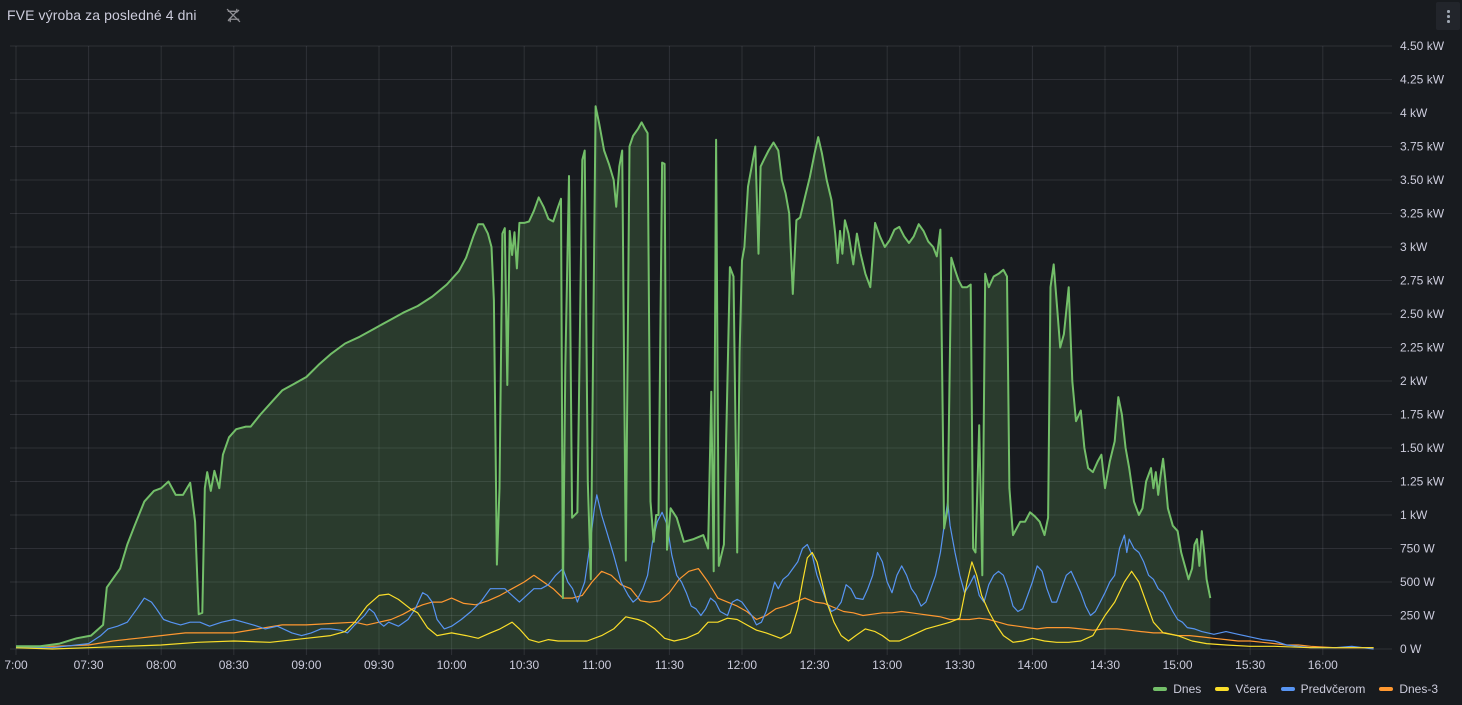 This screenshot has height=705, width=1462. Describe the element at coordinates (1417, 549) in the screenshot. I see `y-tick-label: 750 W` at that location.